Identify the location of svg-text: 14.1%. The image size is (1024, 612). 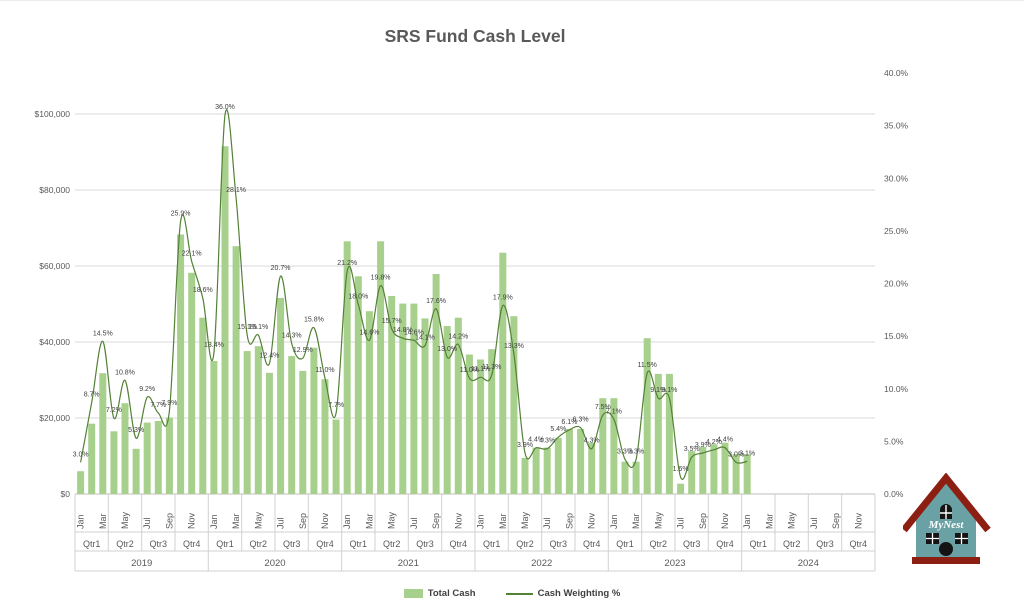
(425, 338).